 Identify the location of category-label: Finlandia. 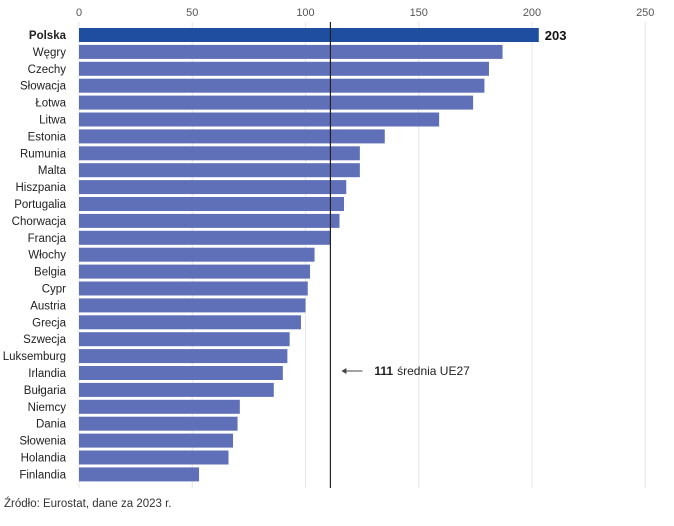
(42, 475).